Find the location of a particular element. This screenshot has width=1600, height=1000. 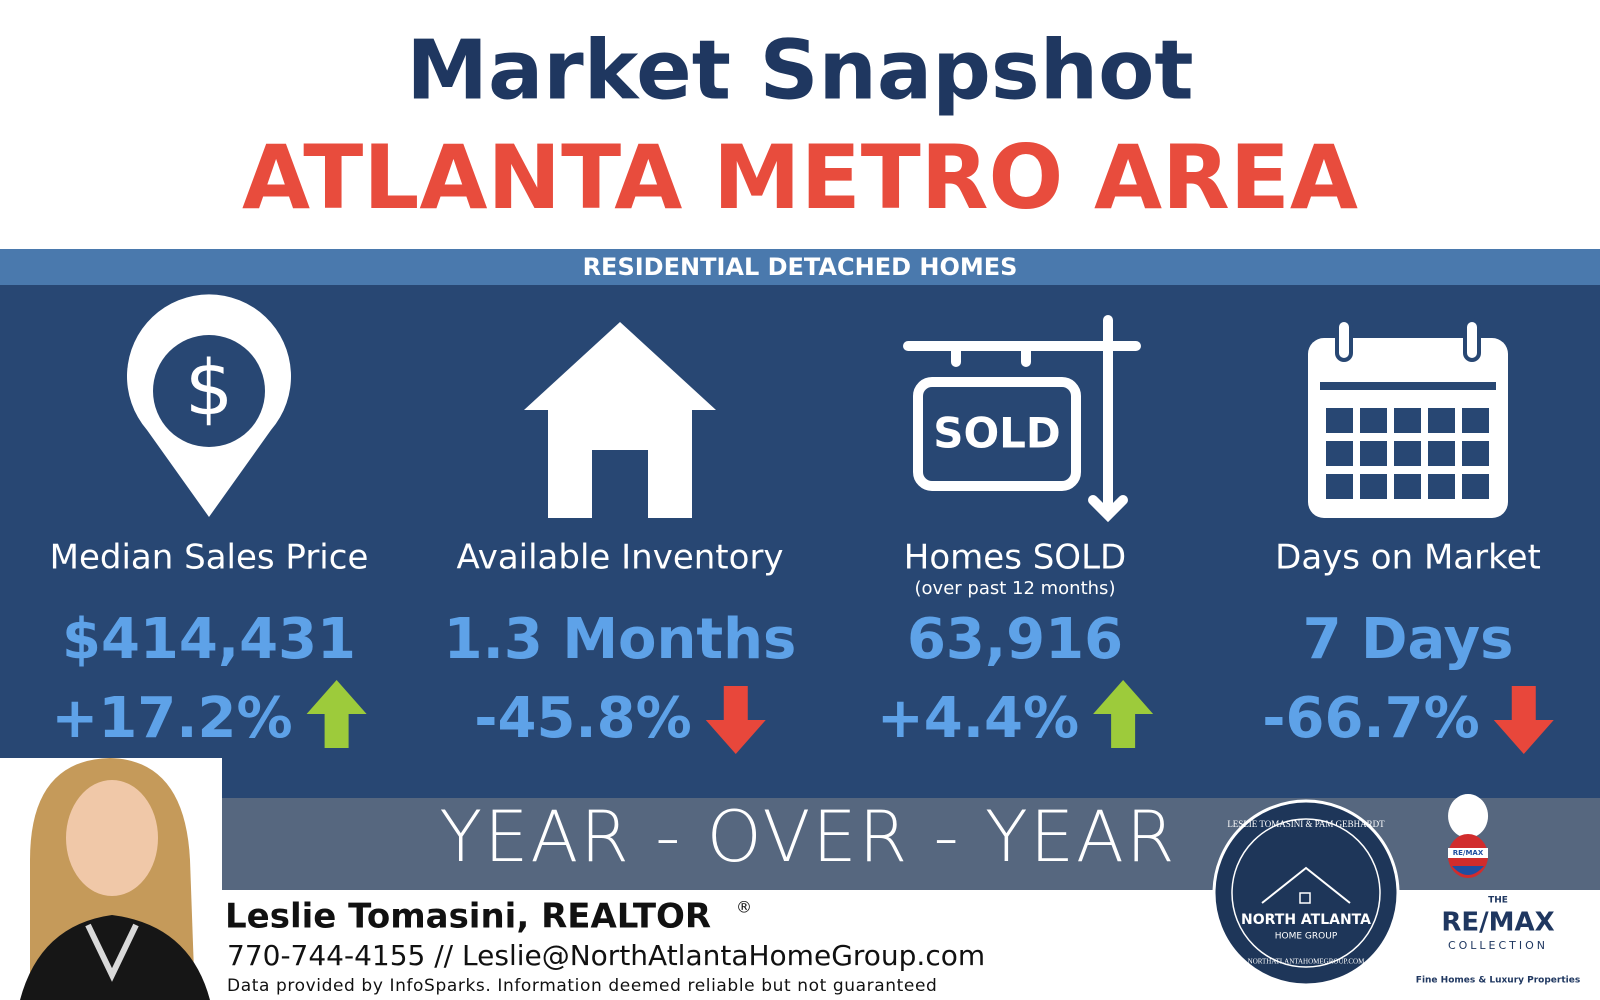

stat-label: Days on Market is located at coordinates (1408, 558).